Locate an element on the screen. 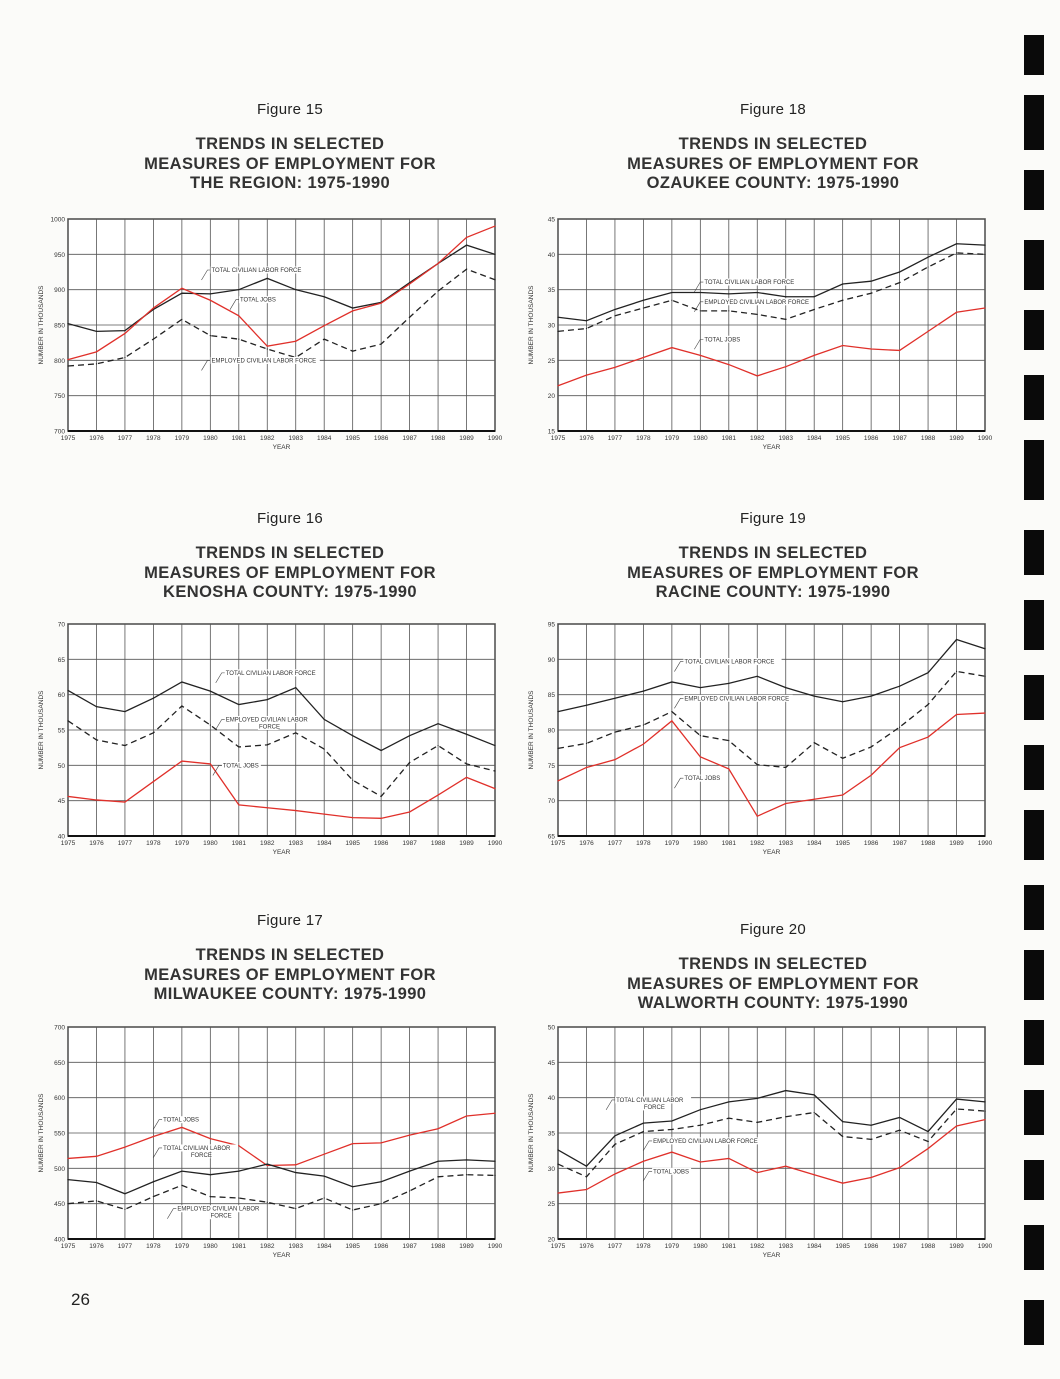 This screenshot has height=1379, width=1060. x-tick-label: 1981 is located at coordinates (239, 843).